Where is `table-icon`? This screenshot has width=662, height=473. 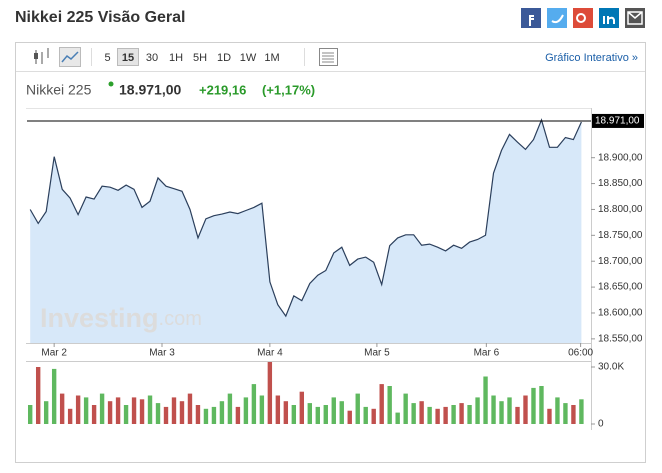 table-icon is located at coordinates (328, 57).